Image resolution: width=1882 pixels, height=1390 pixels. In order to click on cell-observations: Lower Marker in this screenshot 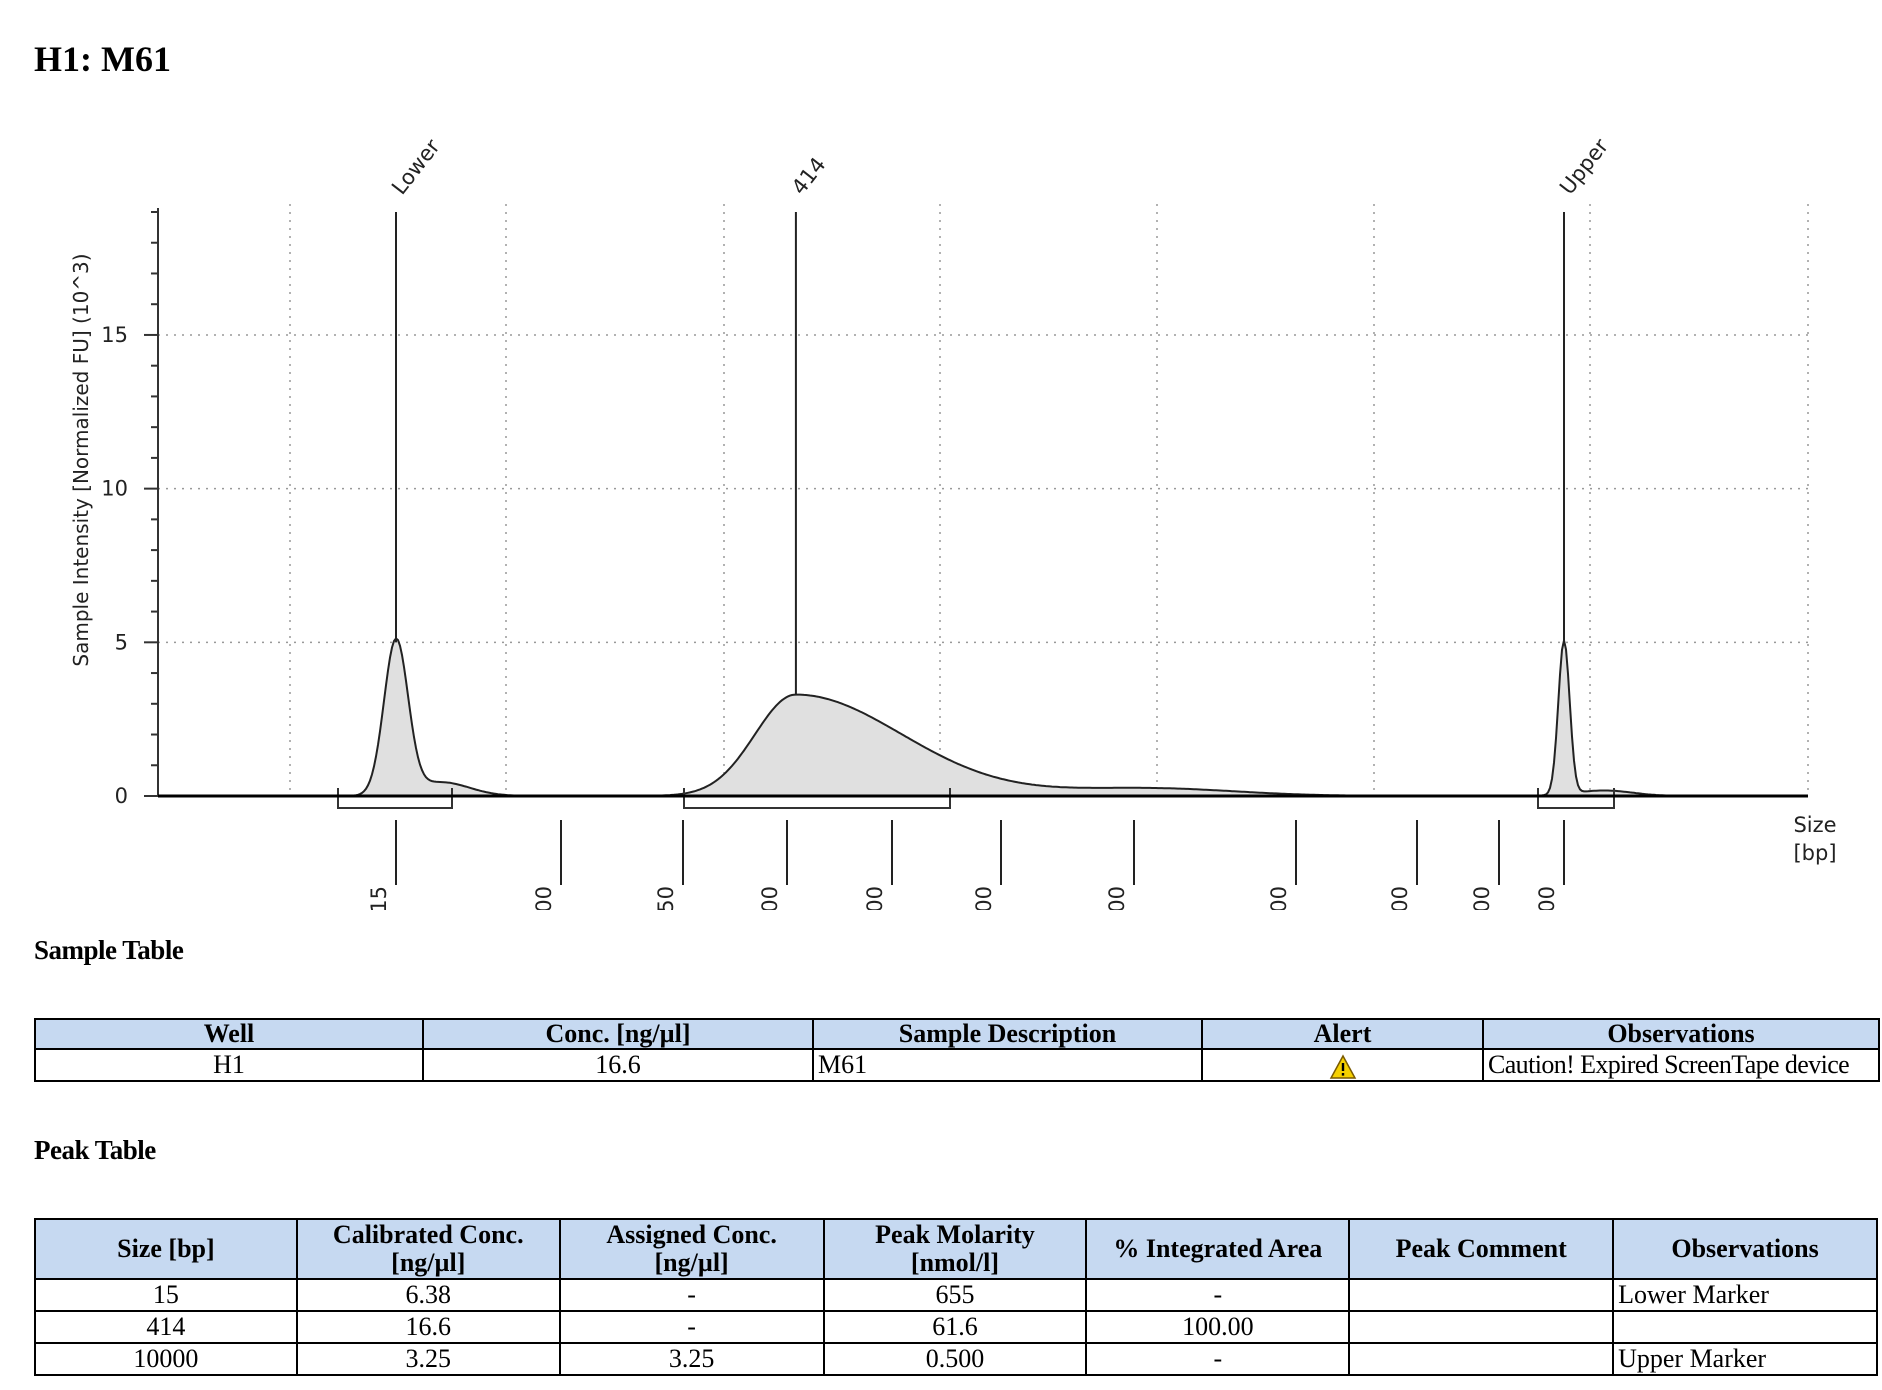, I will do `click(1745, 1295)`.